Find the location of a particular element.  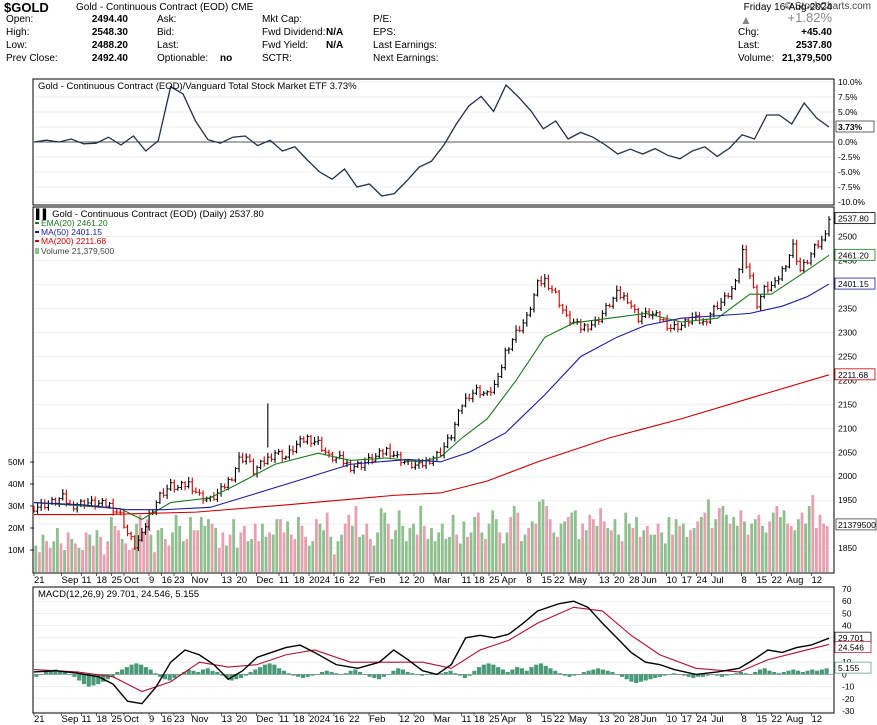

x-axis-label: Sep is located at coordinates (70, 580).